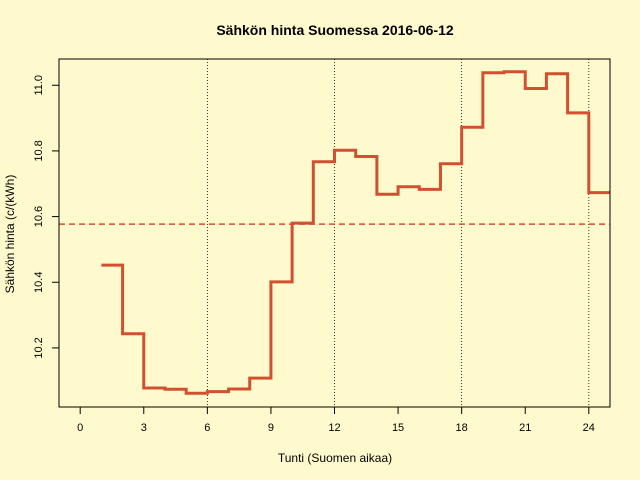  I want to click on y-tick-label: 10.2, so click(39, 347).